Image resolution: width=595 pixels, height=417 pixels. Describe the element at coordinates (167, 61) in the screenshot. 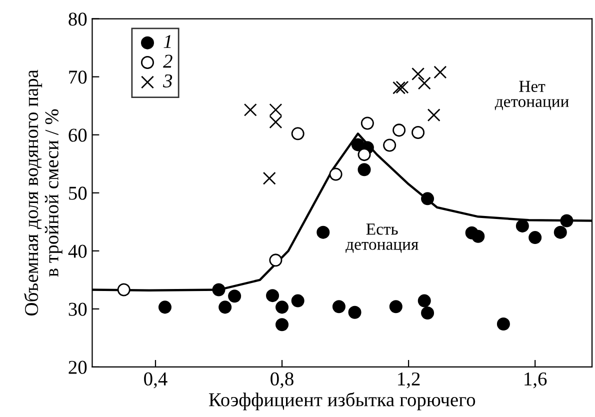

I see `legend-label: 2` at that location.